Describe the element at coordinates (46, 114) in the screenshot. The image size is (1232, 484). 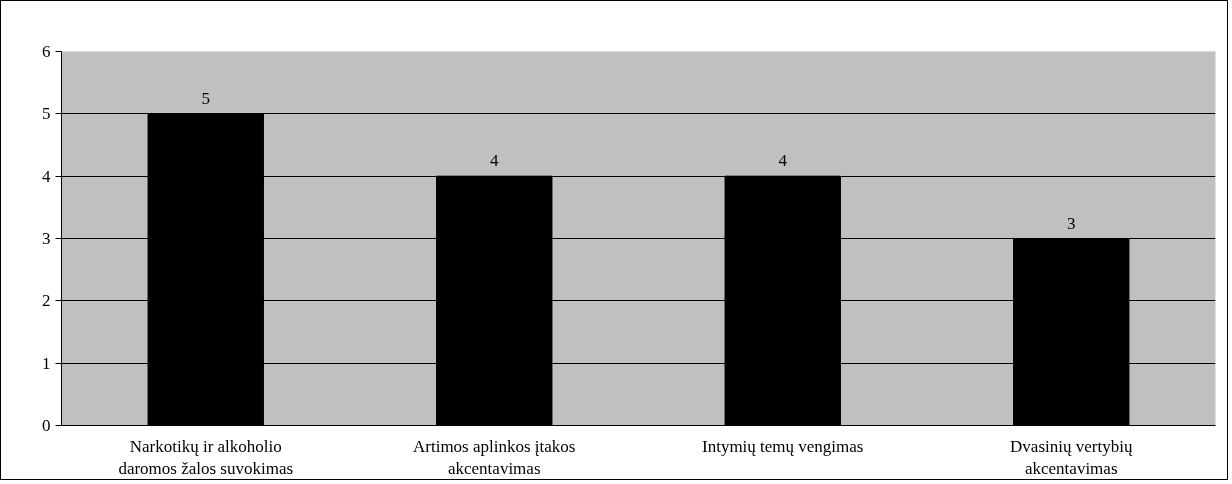
I see `y-tick-label: 5` at that location.